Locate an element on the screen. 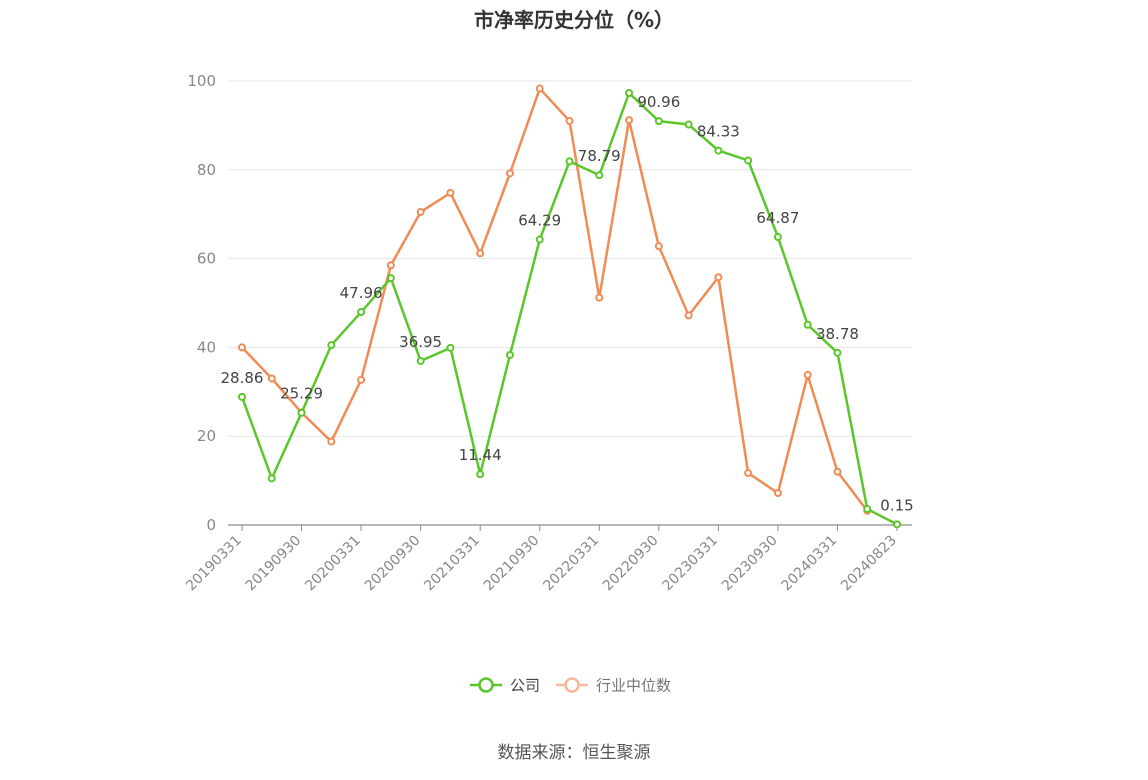 This screenshot has width=1148, height=780. data-label: 47.96 is located at coordinates (361, 293).